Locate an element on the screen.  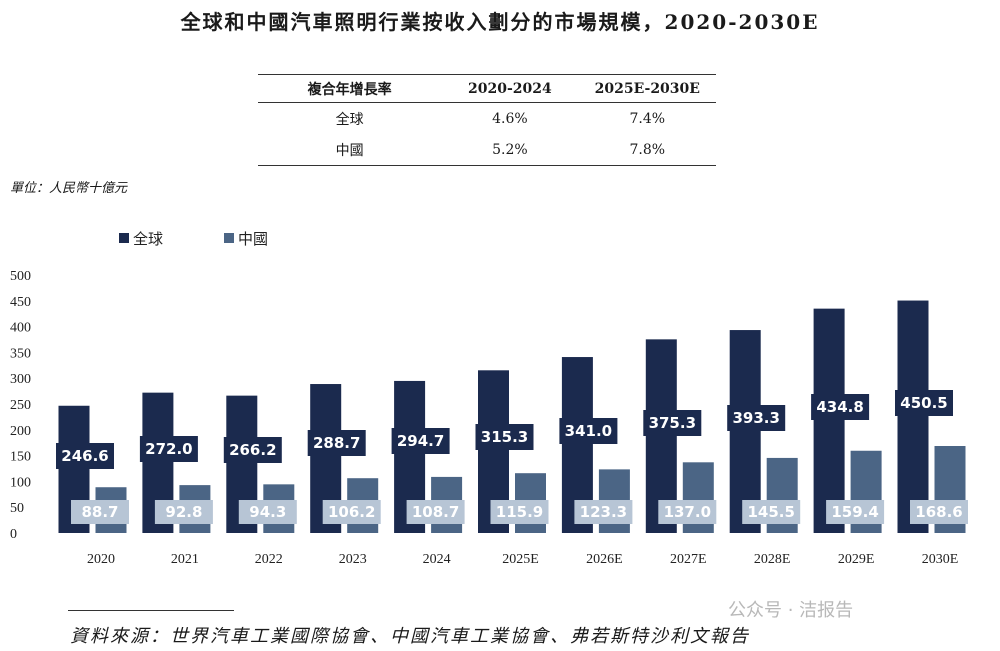
data-label-global: 266.2 is located at coordinates (252, 450).